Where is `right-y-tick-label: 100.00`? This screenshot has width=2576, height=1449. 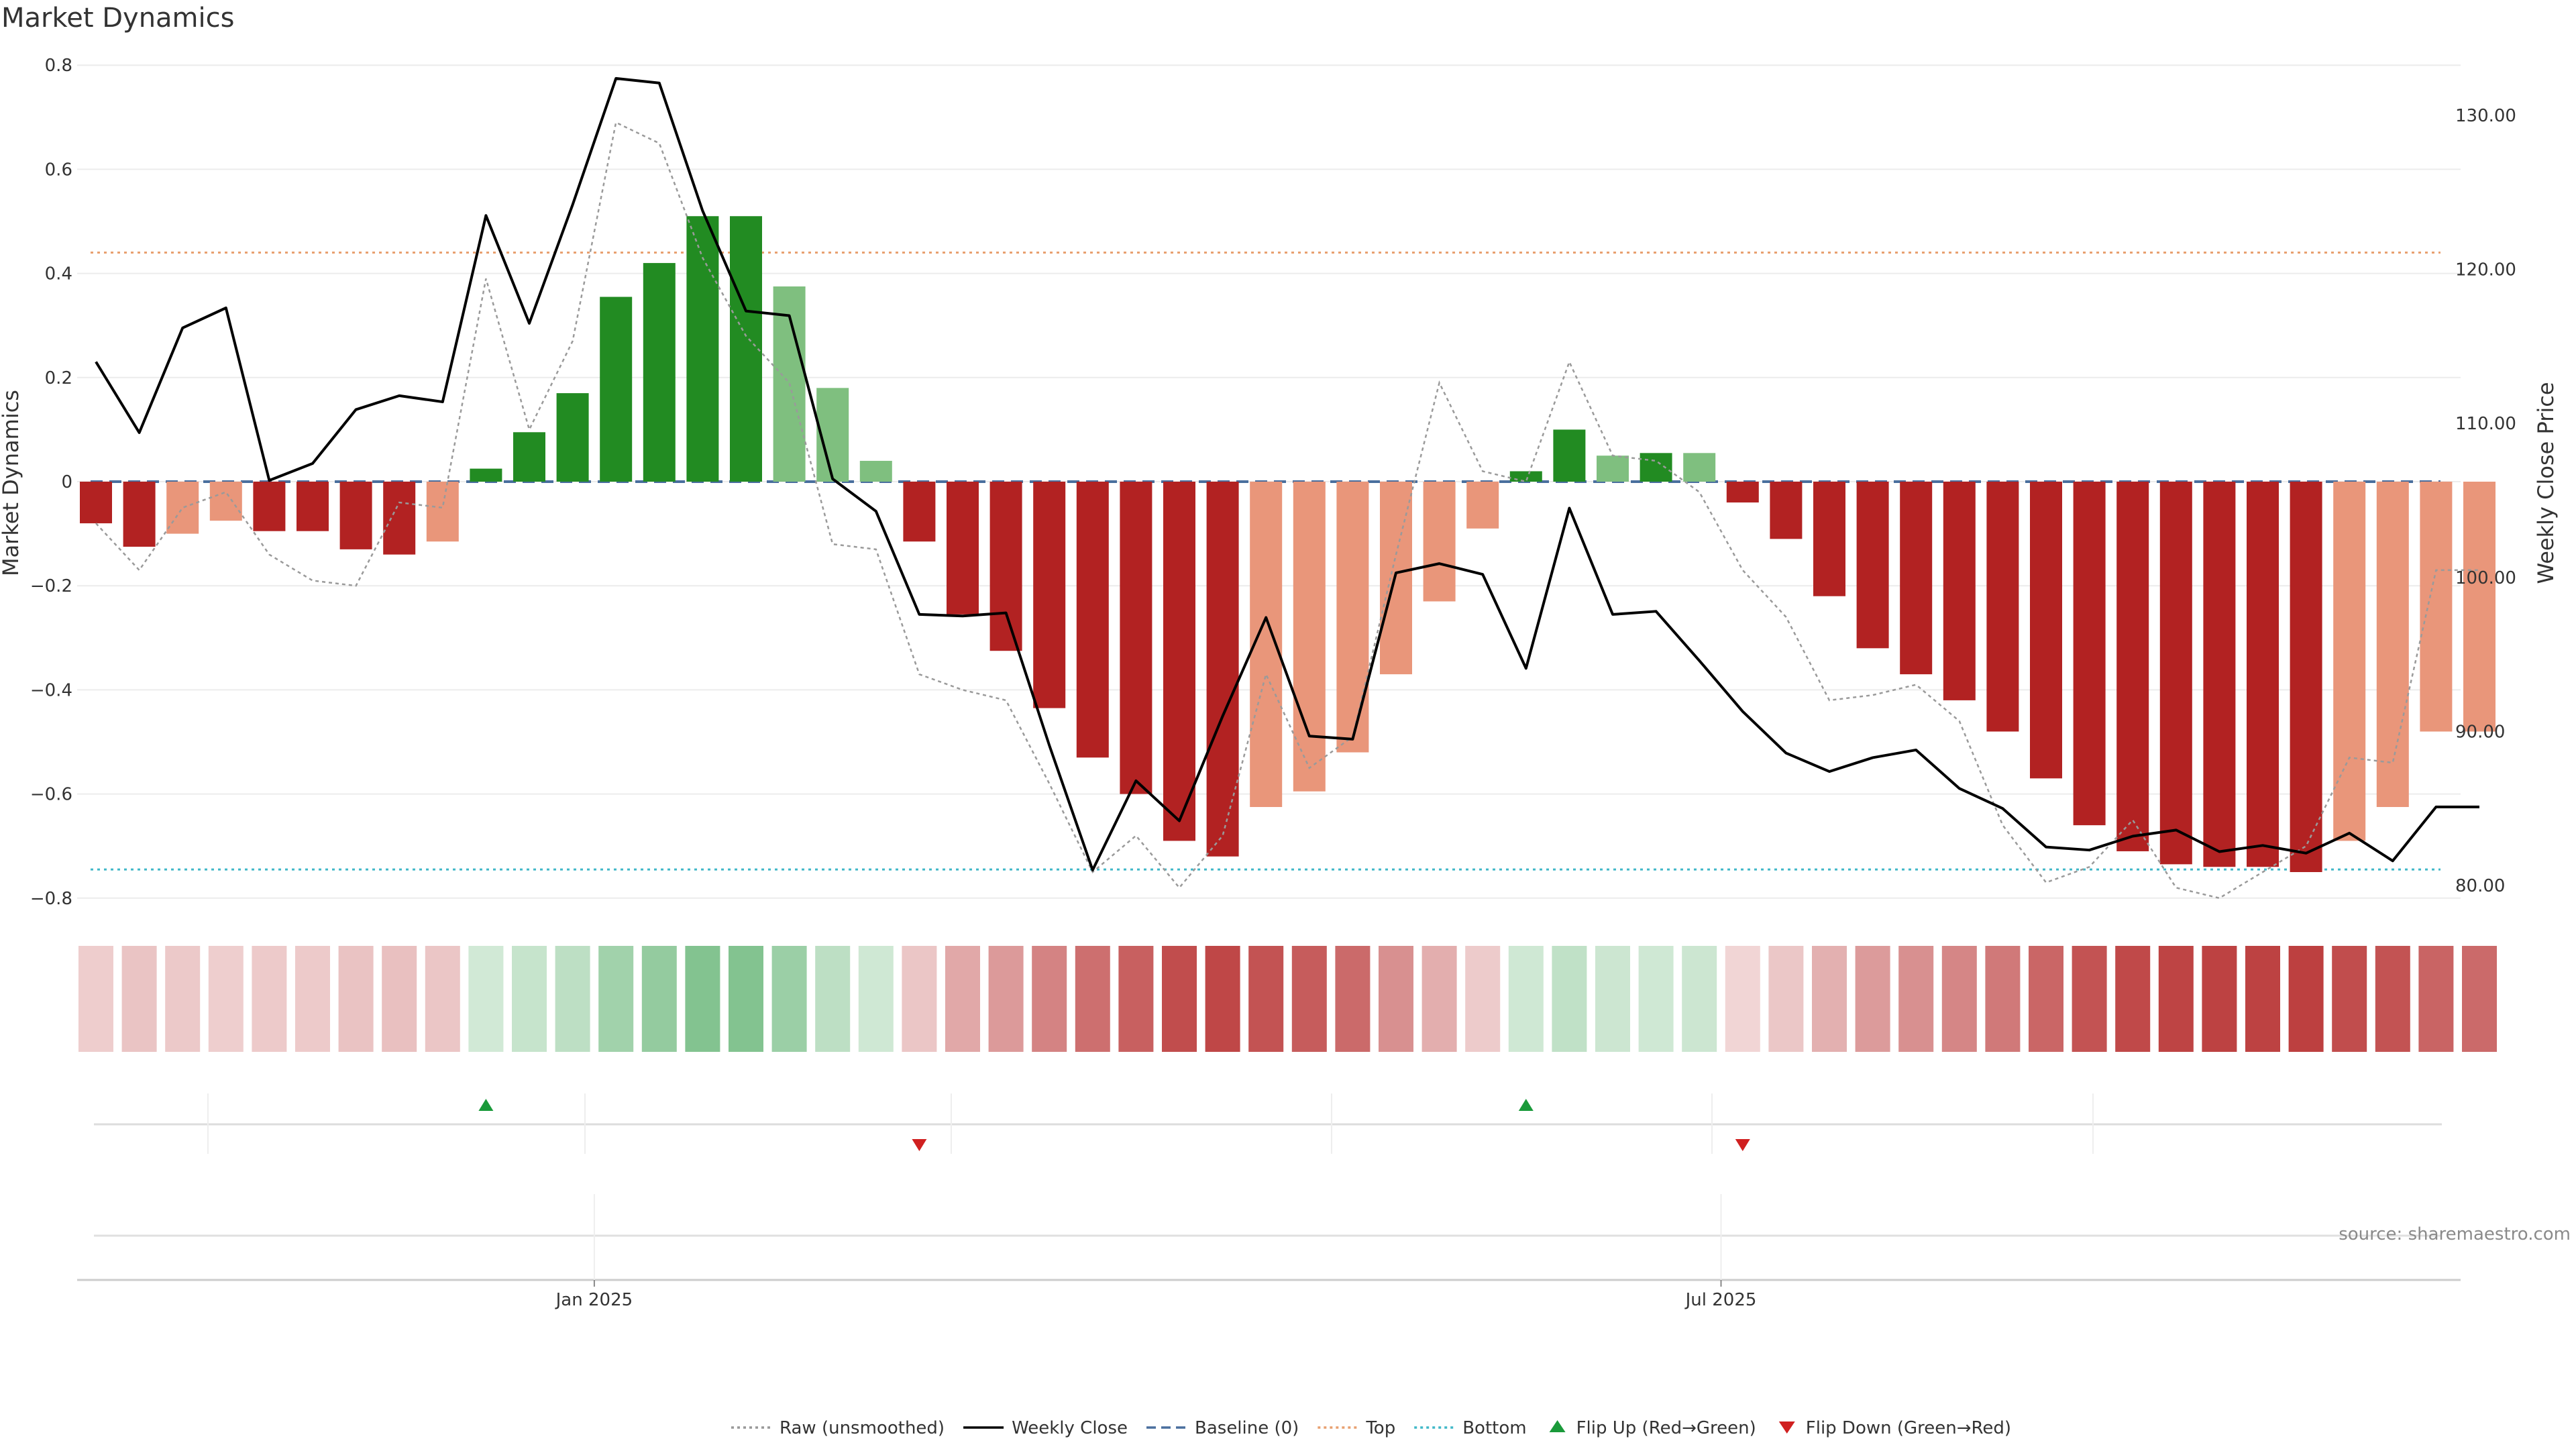
right-y-tick-label: 100.00 is located at coordinates (2485, 578).